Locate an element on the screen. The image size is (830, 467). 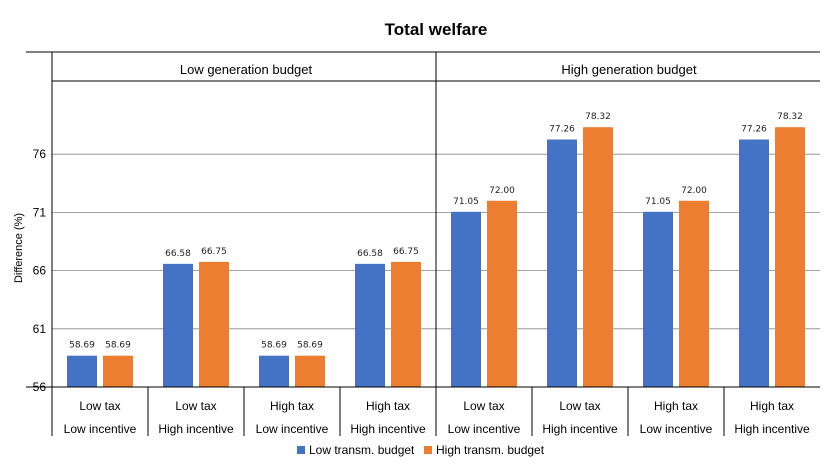
category-incentive-label-3: High incentive is located at coordinates (388, 429).